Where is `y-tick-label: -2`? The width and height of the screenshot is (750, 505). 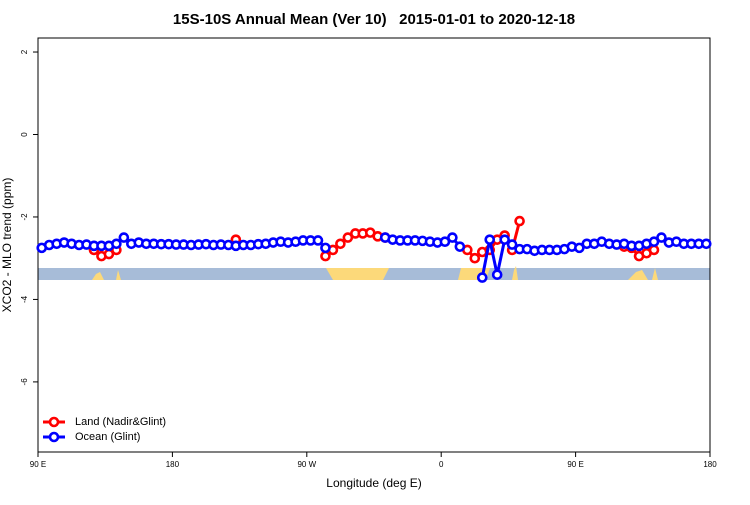
y-tick-label: -2 is located at coordinates (24, 217).